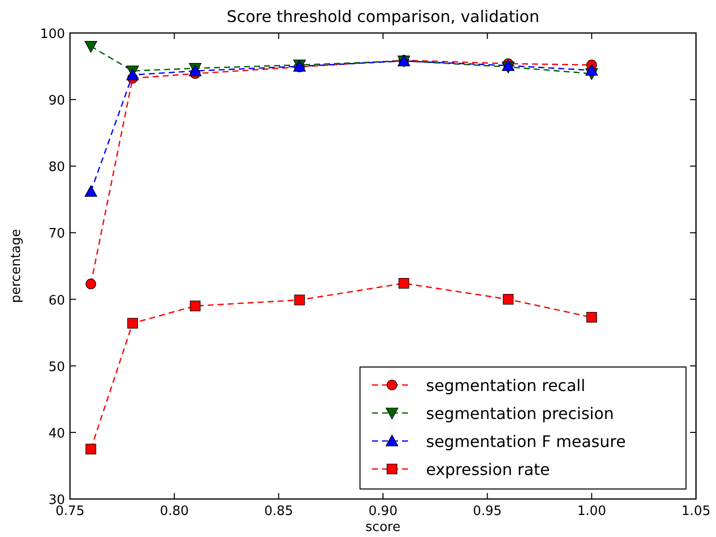 The image size is (716, 537). I want to click on y-tick-label: 90, so click(56, 101).